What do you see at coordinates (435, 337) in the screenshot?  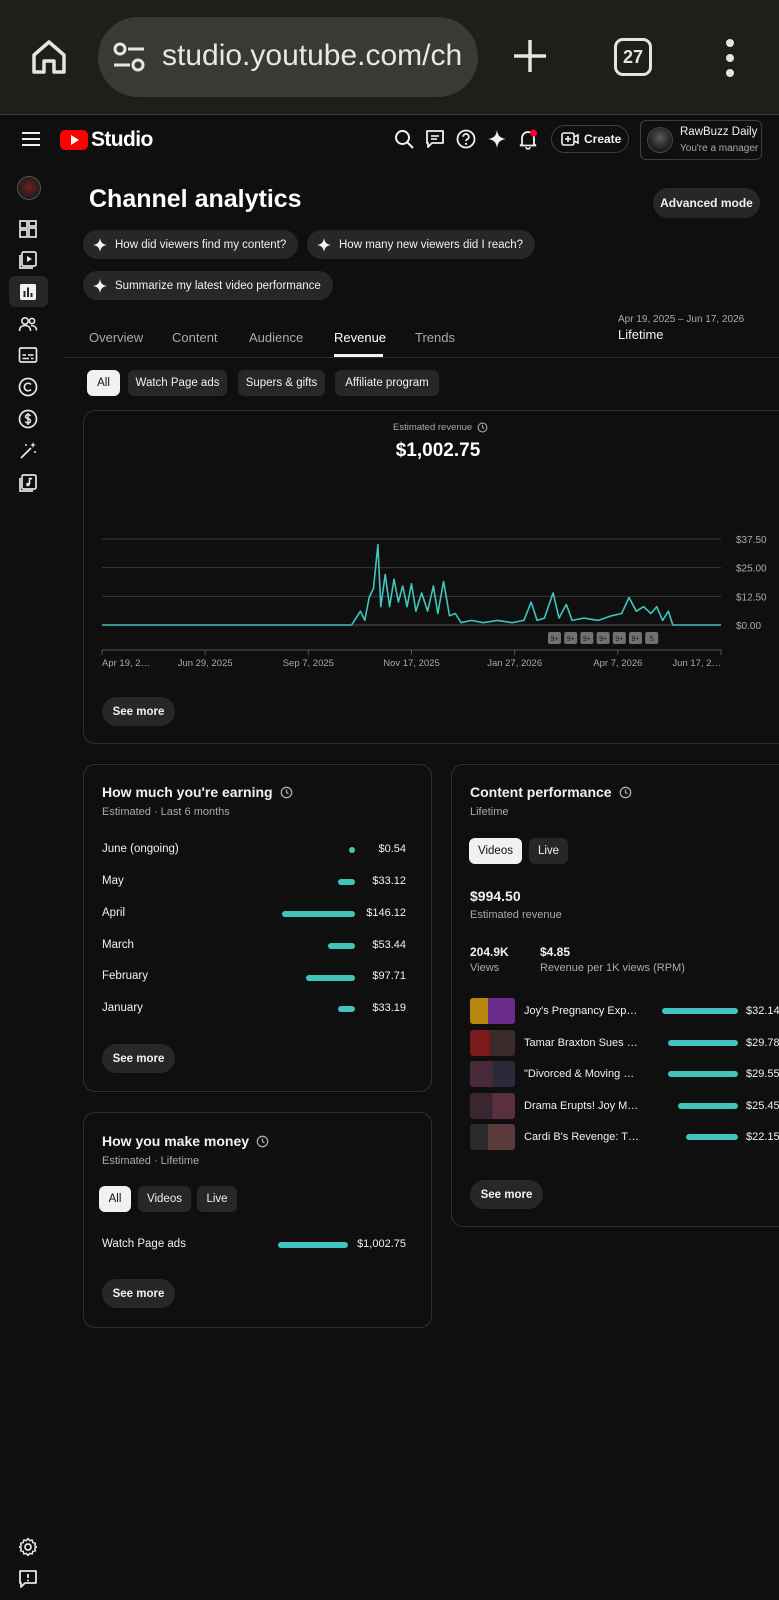 I see `tab-trends: Trends` at bounding box center [435, 337].